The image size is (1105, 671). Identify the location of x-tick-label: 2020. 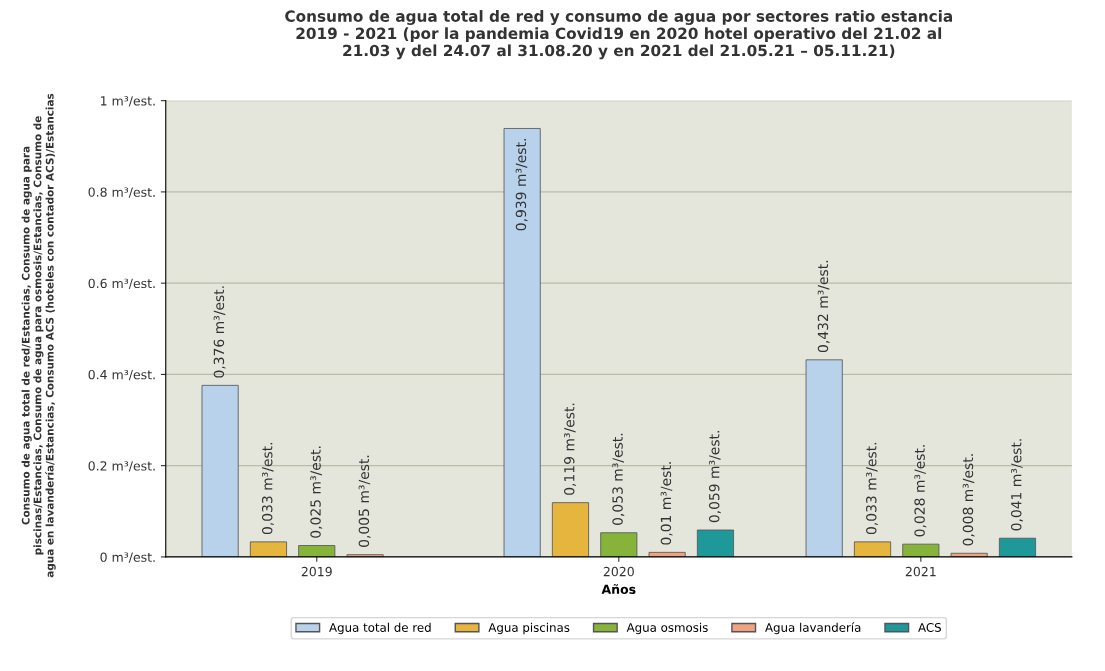
(618, 571).